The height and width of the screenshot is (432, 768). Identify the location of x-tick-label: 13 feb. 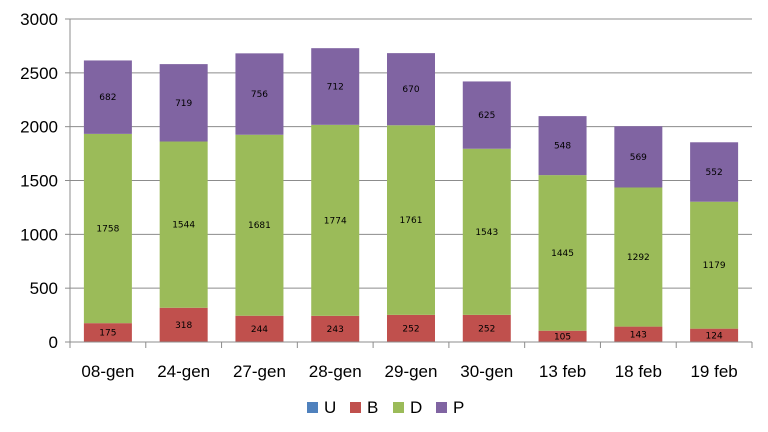
(562, 371).